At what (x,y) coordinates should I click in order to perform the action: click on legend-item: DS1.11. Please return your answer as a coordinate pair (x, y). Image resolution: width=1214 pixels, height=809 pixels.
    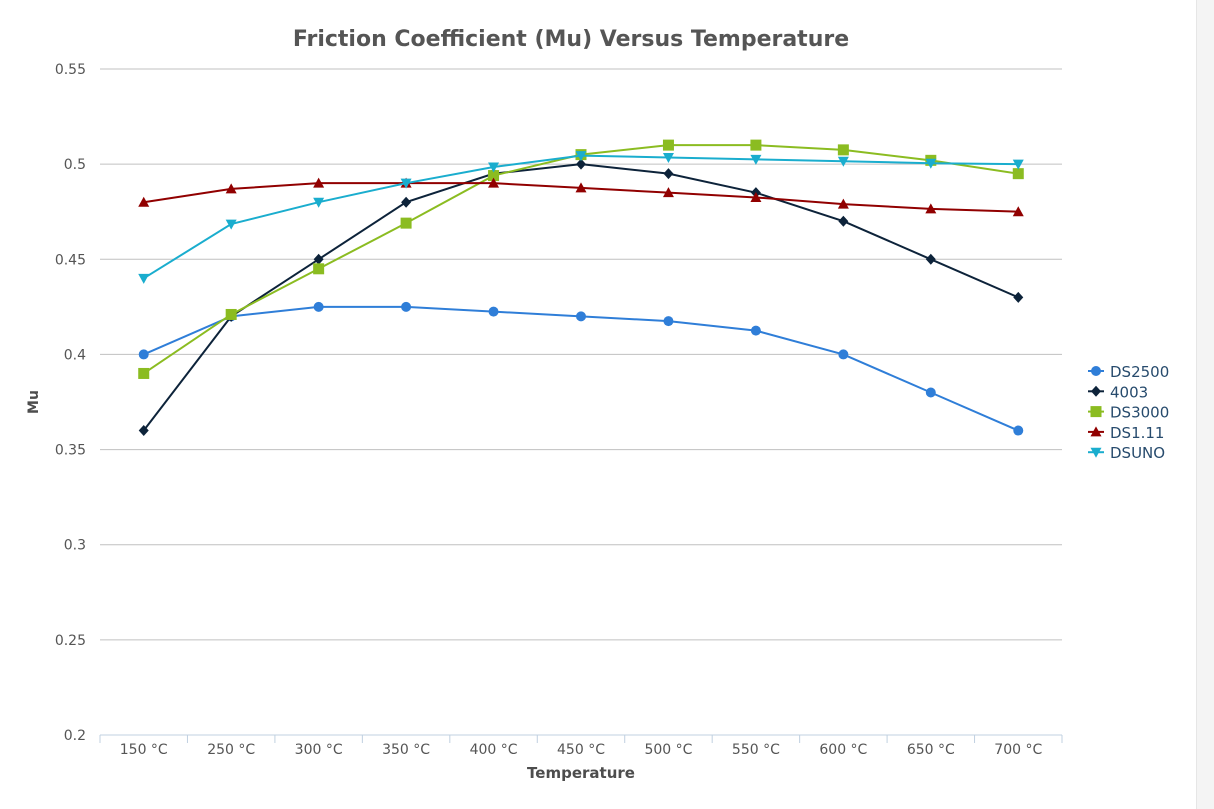
    Looking at the image, I should click on (1126, 433).